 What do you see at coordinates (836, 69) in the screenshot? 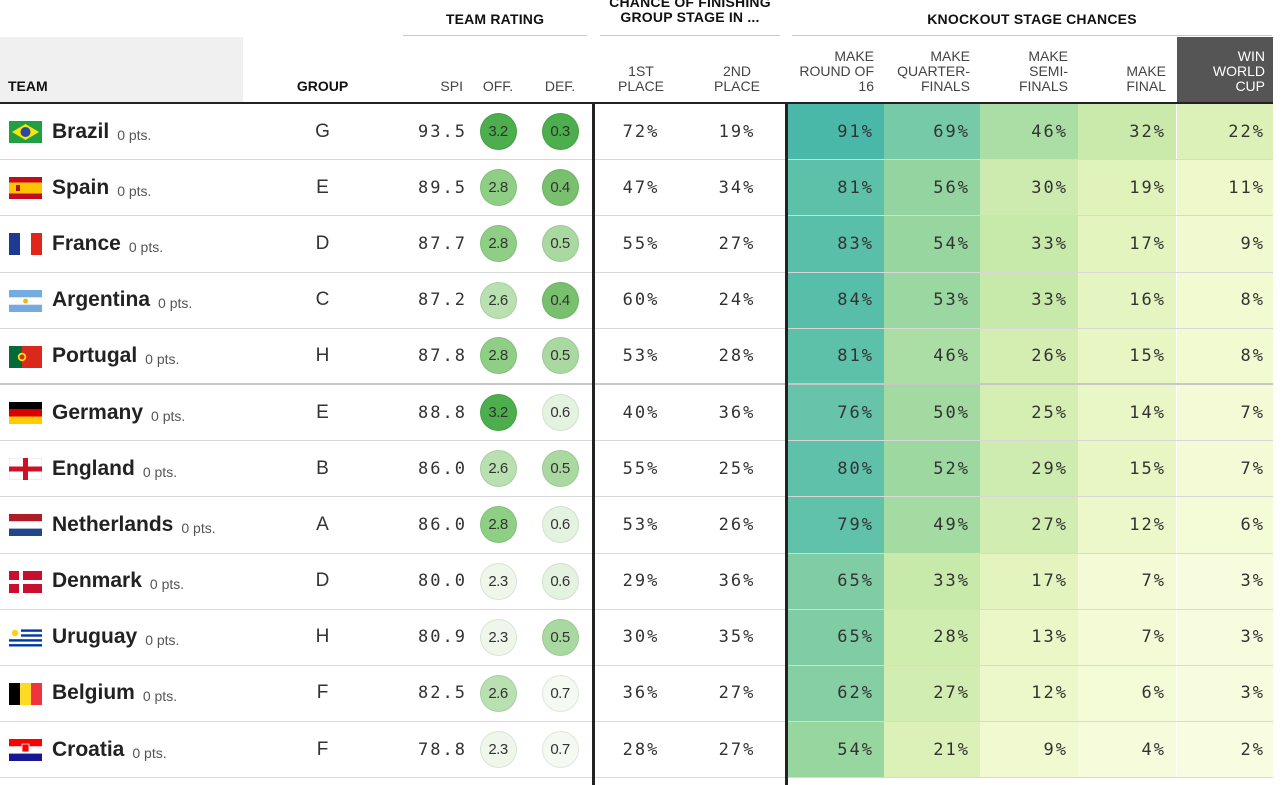
I see `column-header-round-of-16: MAKE ROUND OF 16` at bounding box center [836, 69].